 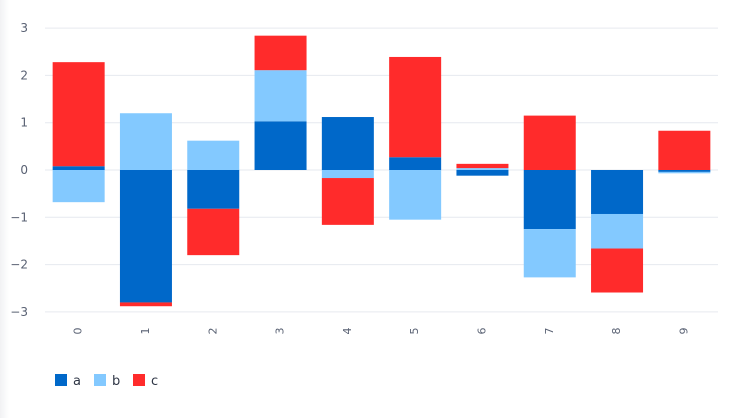 I want to click on y-tick-label: 1, so click(x=24, y=123).